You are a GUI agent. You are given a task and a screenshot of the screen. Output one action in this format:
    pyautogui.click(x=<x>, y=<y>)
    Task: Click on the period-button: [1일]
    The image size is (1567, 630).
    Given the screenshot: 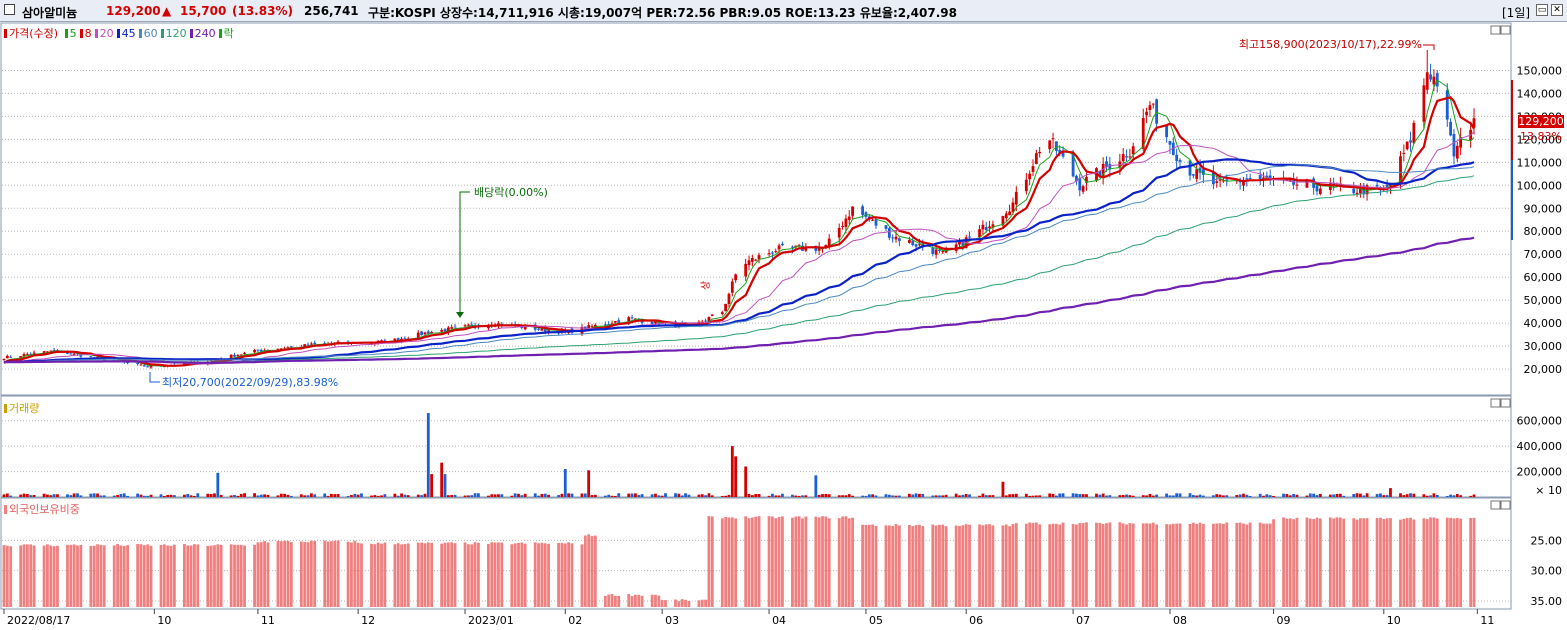 What is the action you would take?
    pyautogui.click(x=1516, y=13)
    